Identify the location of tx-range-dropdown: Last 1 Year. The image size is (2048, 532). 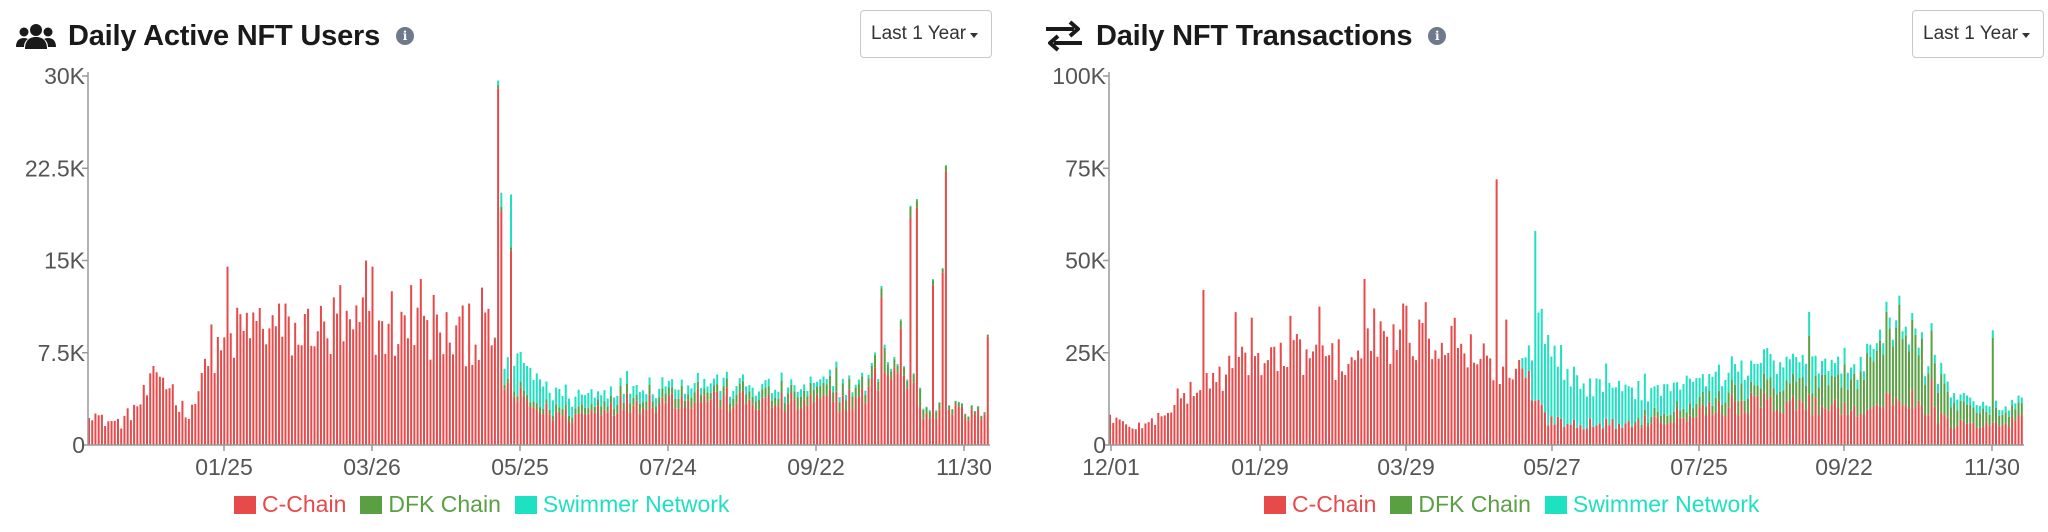
(1978, 34).